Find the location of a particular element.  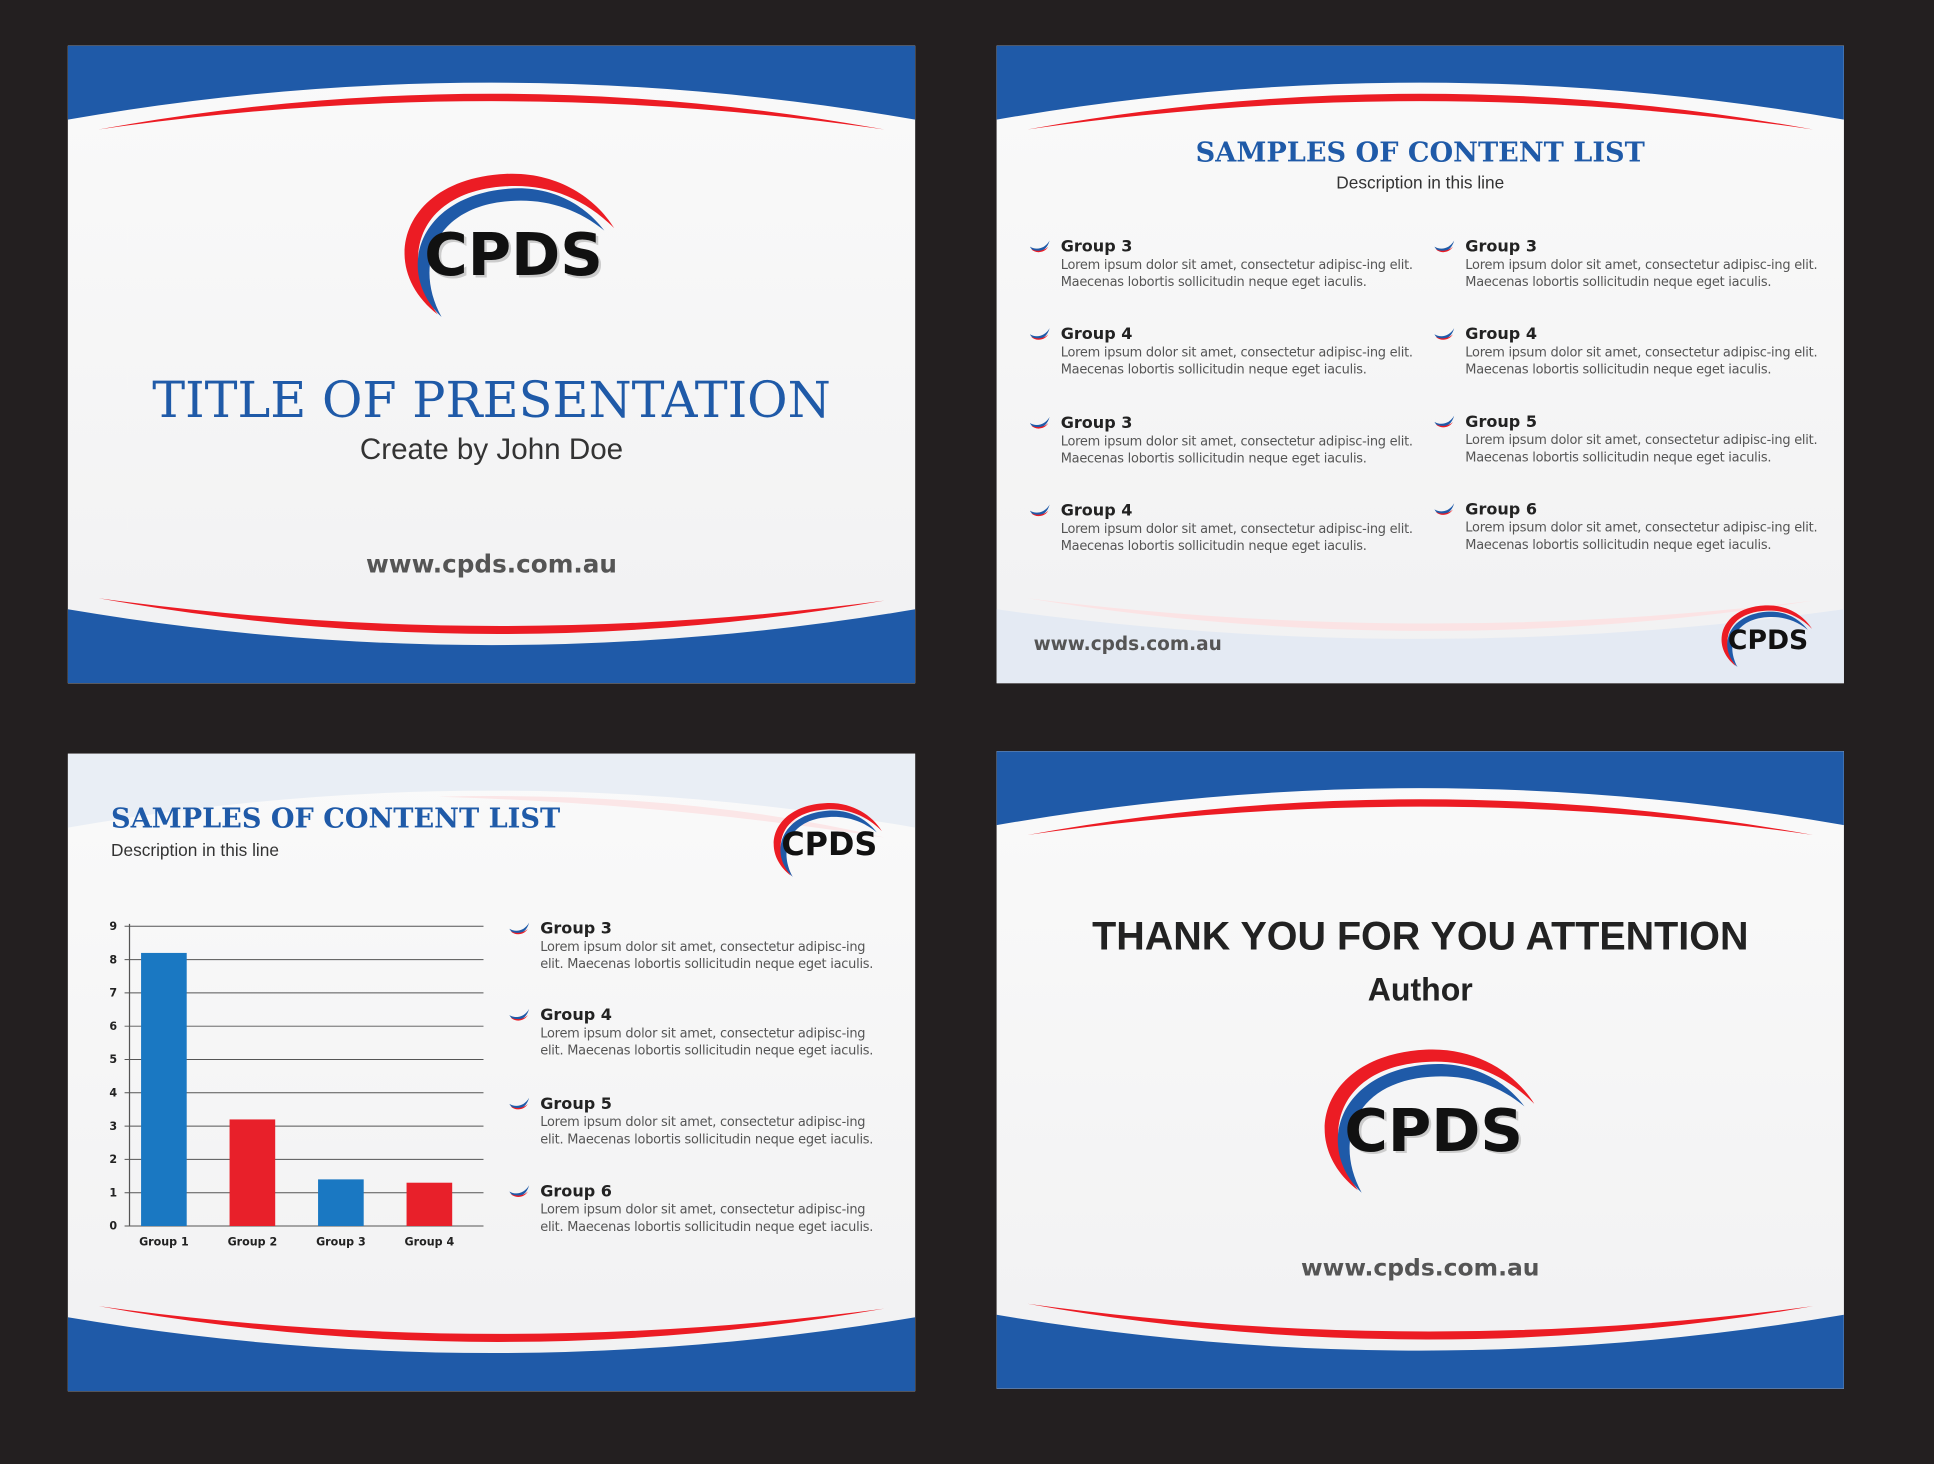

y-tick-label: 1 is located at coordinates (113, 1192).